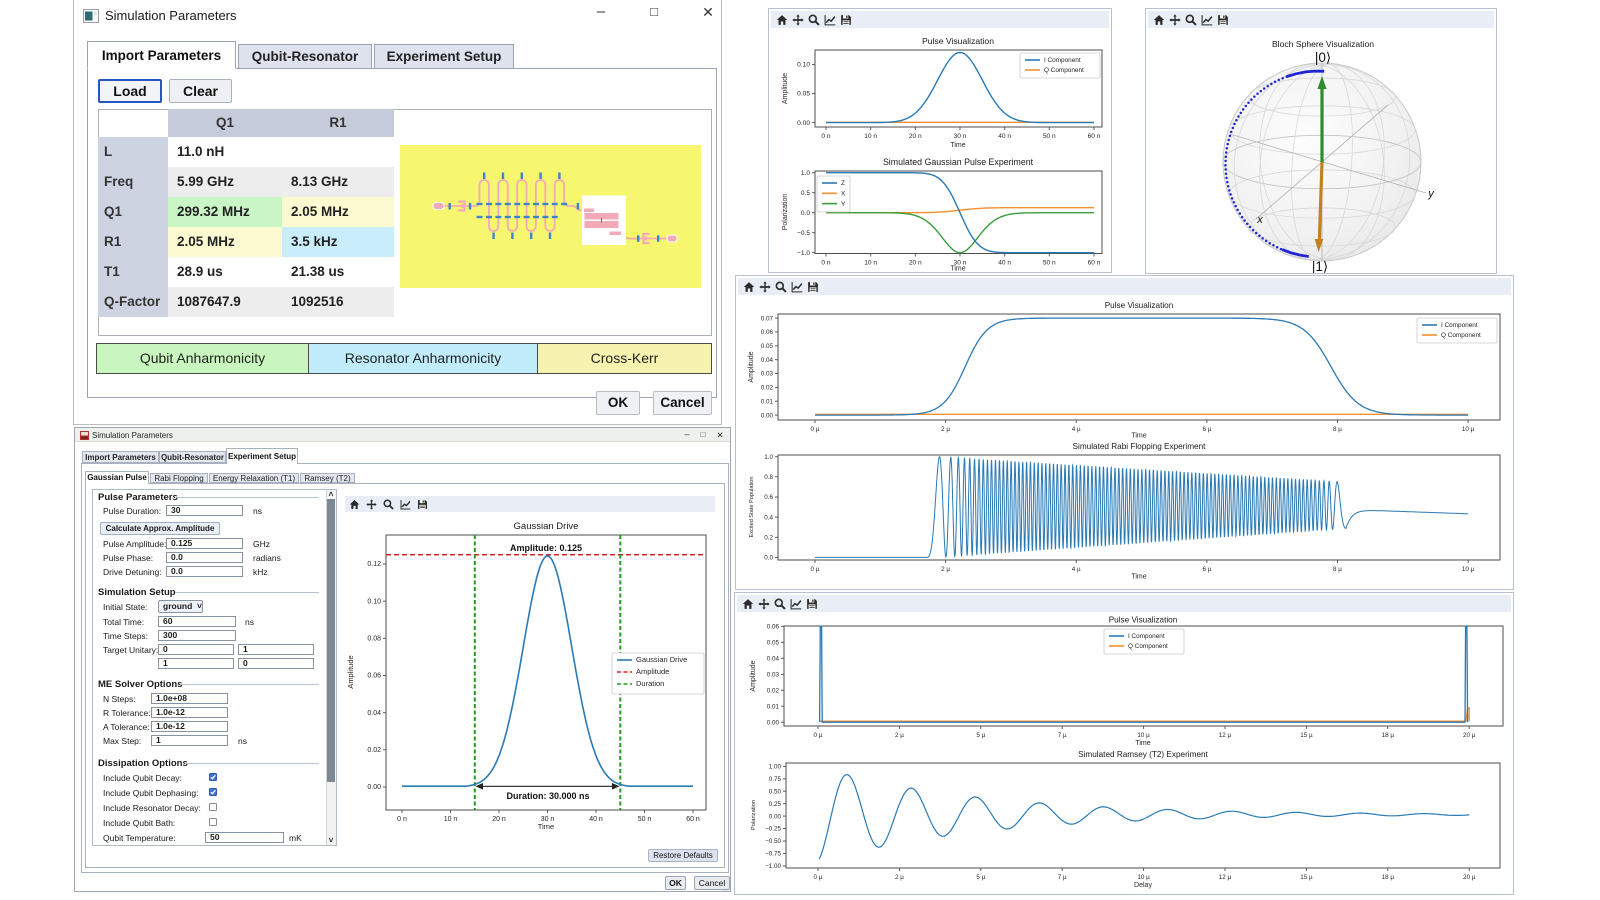 This screenshot has height=900, width=1600. Describe the element at coordinates (773, 854) in the screenshot. I see `svg-text: −0.75` at that location.